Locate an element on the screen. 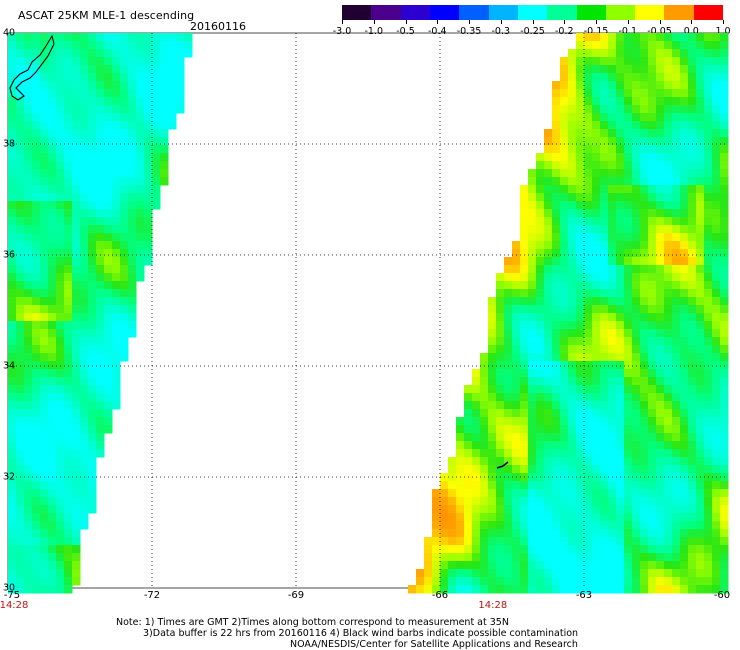  latitude-label: 30 is located at coordinates (9, 588).